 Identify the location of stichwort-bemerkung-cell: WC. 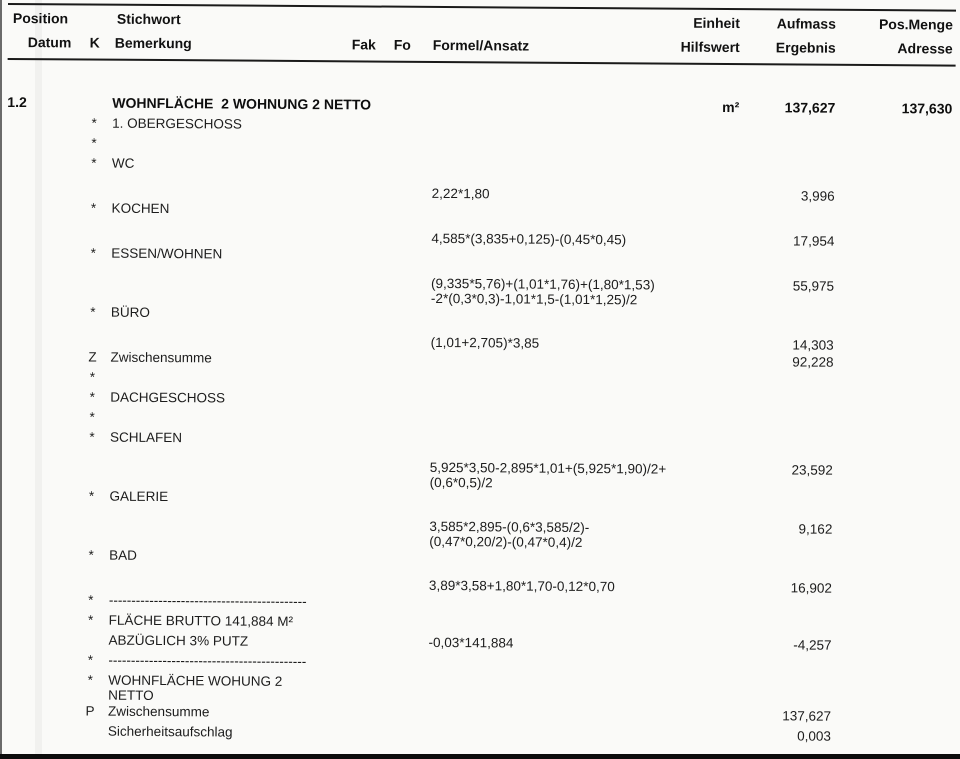
(123, 163).